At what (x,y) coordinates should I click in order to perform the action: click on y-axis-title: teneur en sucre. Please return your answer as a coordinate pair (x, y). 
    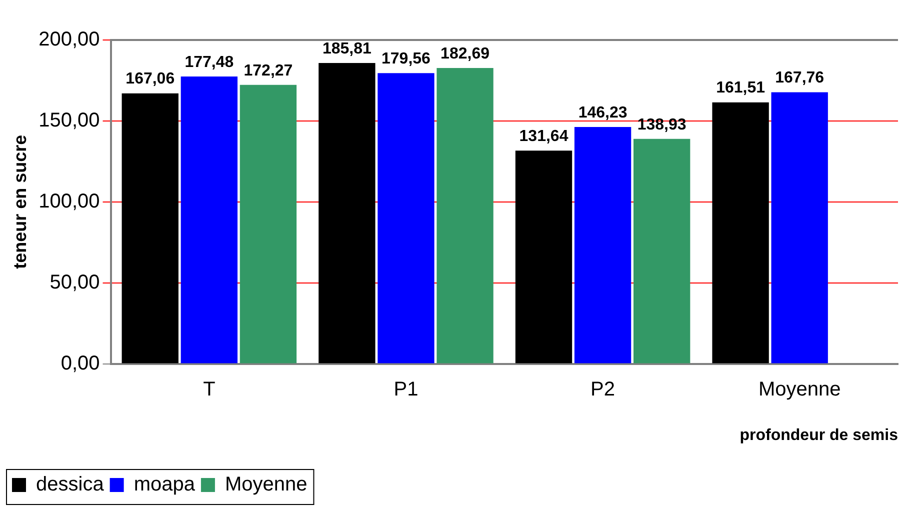
    Looking at the image, I should click on (20, 201).